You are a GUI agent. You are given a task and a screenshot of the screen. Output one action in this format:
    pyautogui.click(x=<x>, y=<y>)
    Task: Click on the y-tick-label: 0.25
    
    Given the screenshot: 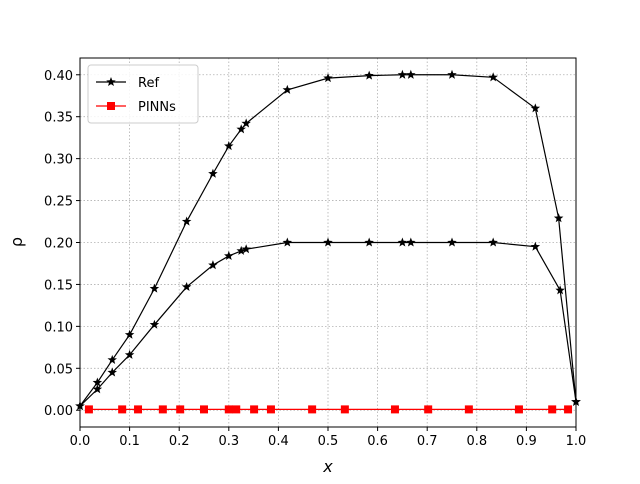 What is the action you would take?
    pyautogui.click(x=58, y=202)
    